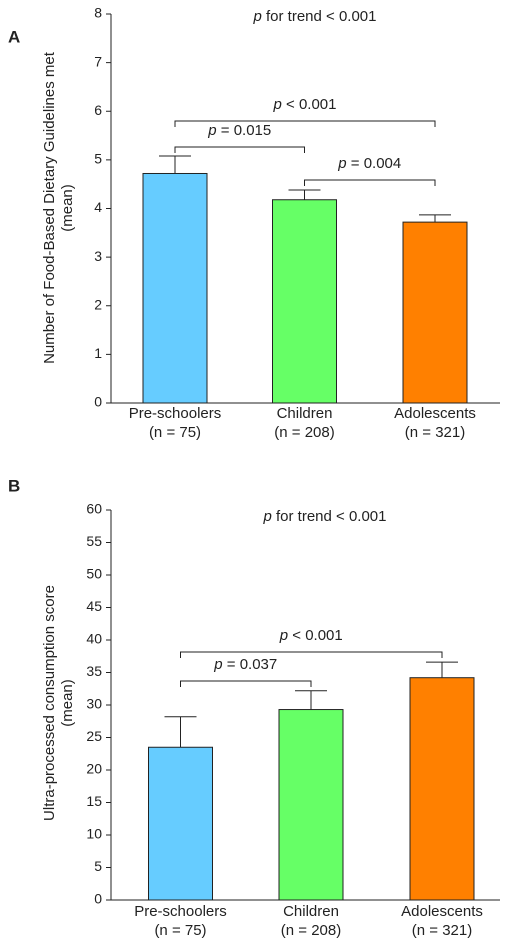  I want to click on comparison-label: p = 0.037, so click(245, 664).